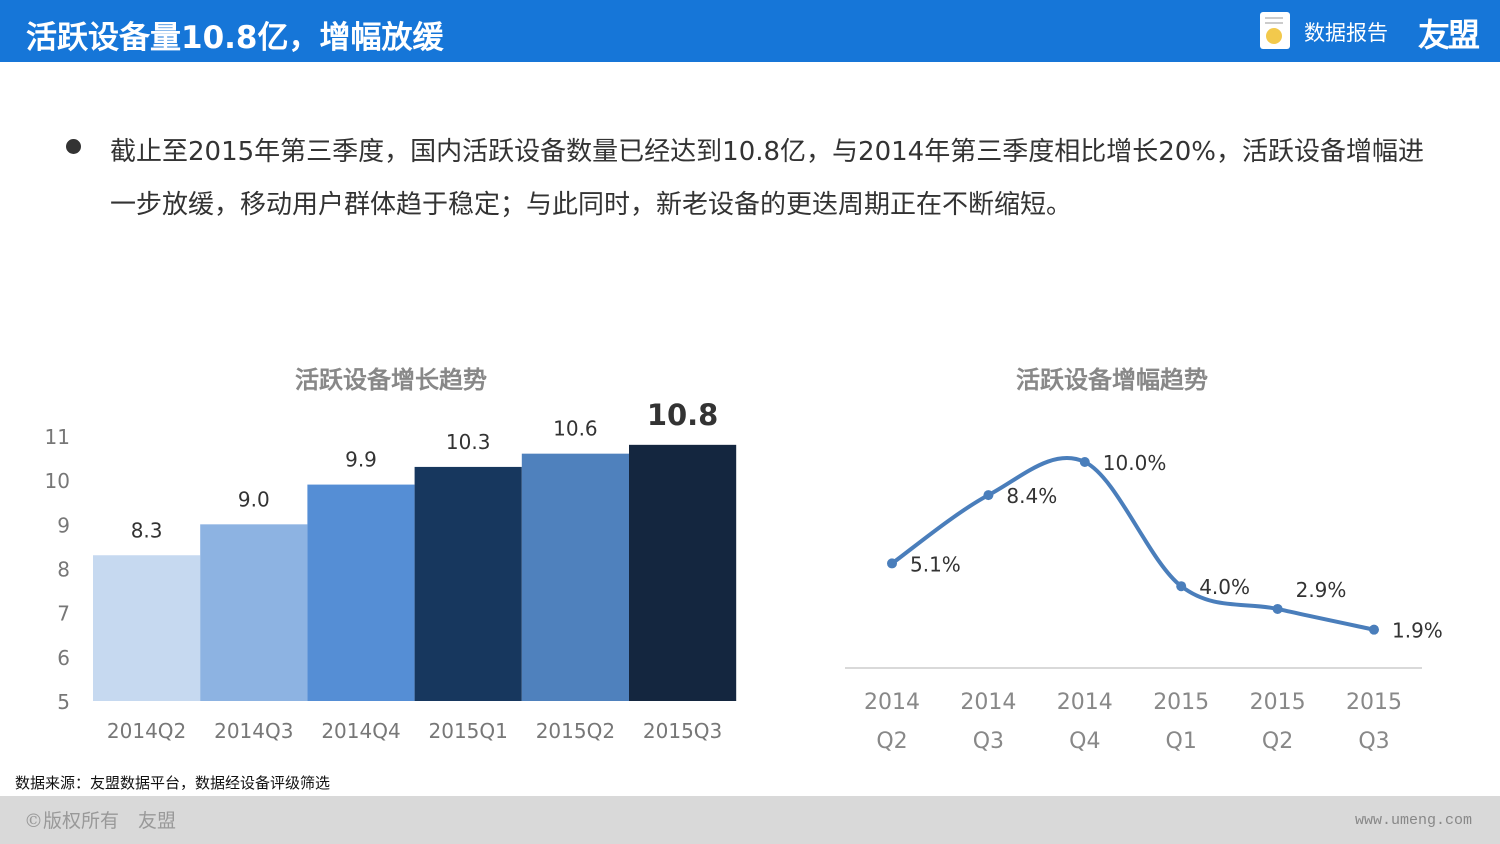 This screenshot has width=1500, height=844. I want to click on x-tick-label: 2015Q1, so click(468, 731).